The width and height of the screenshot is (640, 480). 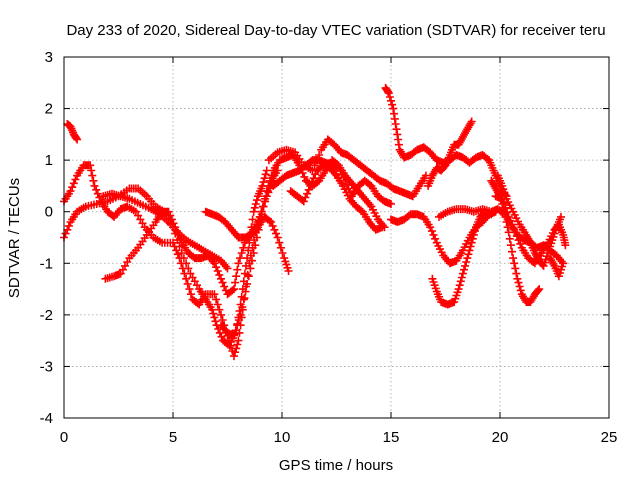 What do you see at coordinates (49, 109) in the screenshot?
I see `y-tick-label: 2` at bounding box center [49, 109].